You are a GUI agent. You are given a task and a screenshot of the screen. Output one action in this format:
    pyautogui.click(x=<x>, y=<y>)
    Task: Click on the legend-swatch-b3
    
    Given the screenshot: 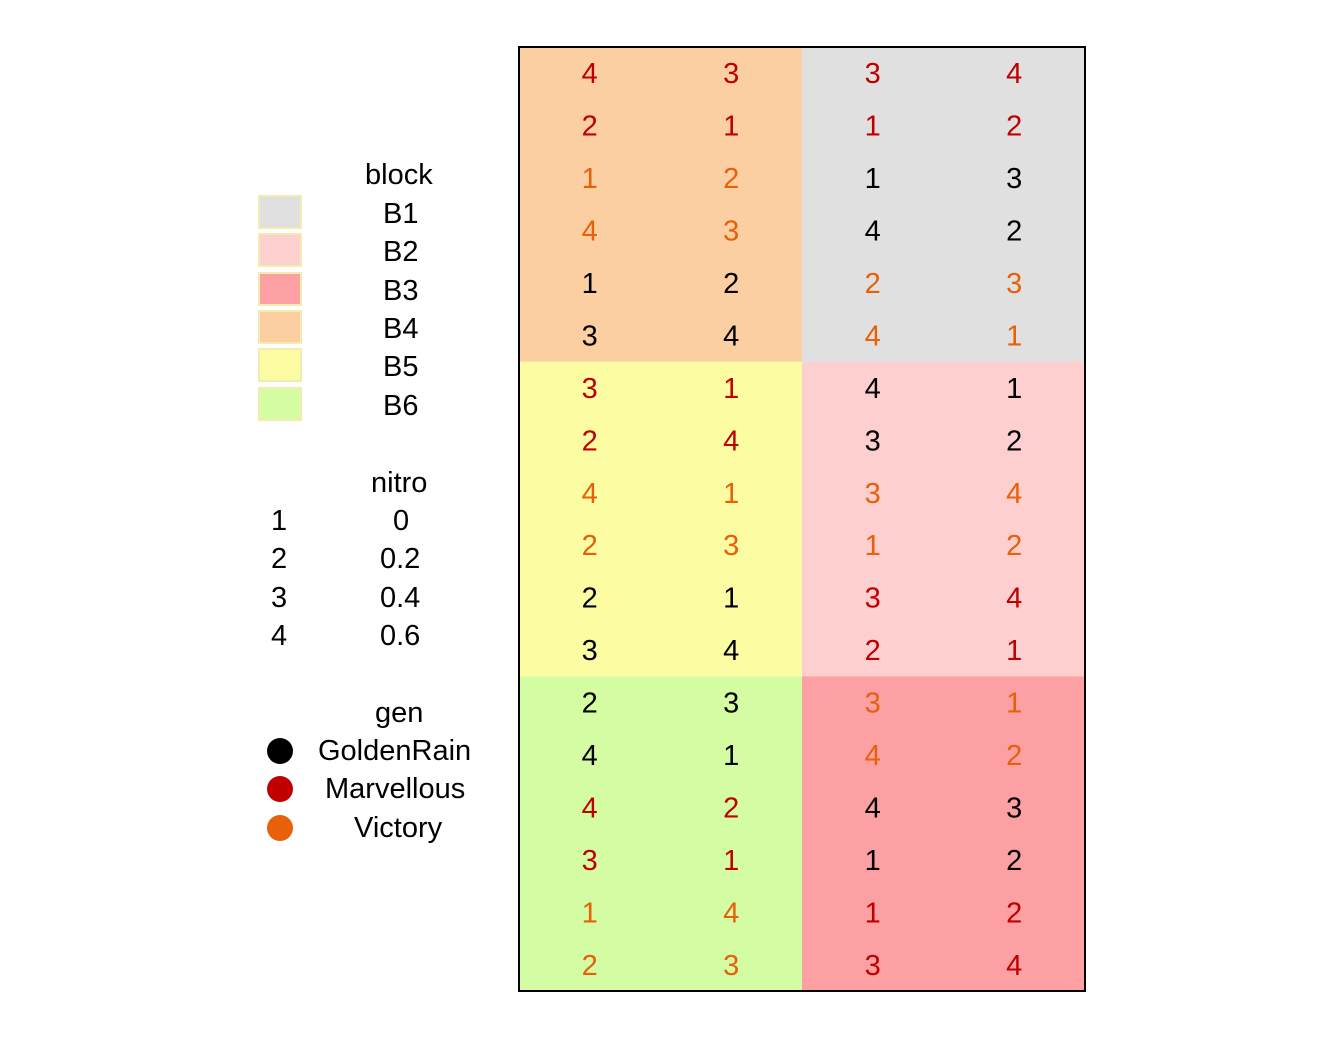 What is the action you would take?
    pyautogui.click(x=280, y=289)
    